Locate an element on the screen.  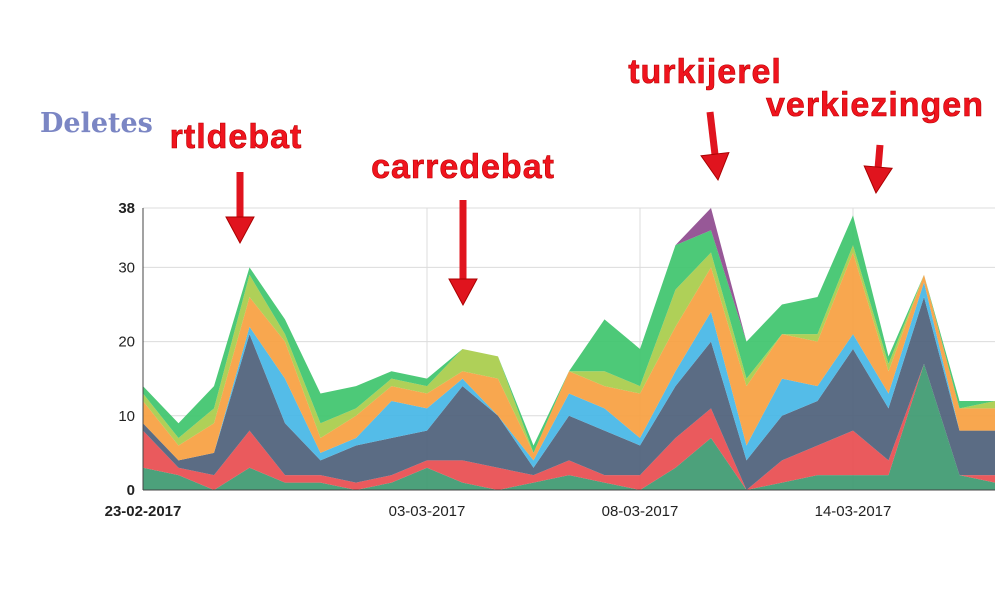
x-tick-label: 08-03-2017 is located at coordinates (640, 511).